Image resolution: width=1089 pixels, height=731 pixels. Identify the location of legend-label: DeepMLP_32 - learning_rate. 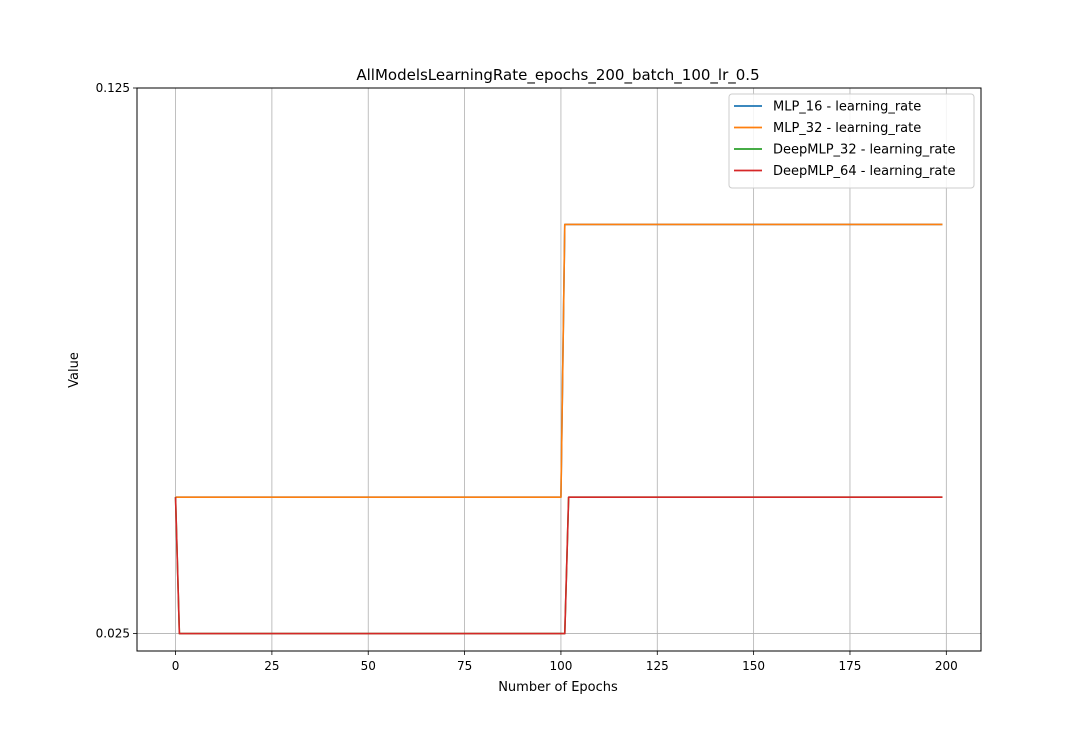
(864, 150).